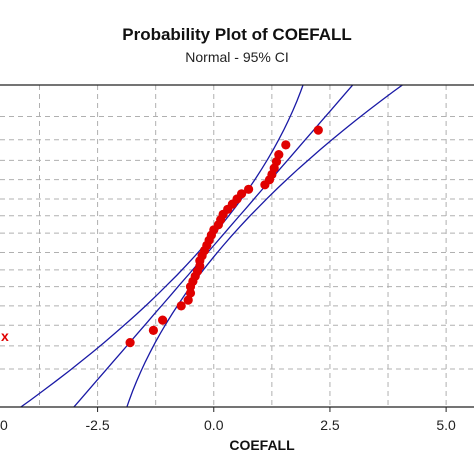 The height and width of the screenshot is (474, 474). I want to click on x-tick-label-edge: 0, so click(4, 425).